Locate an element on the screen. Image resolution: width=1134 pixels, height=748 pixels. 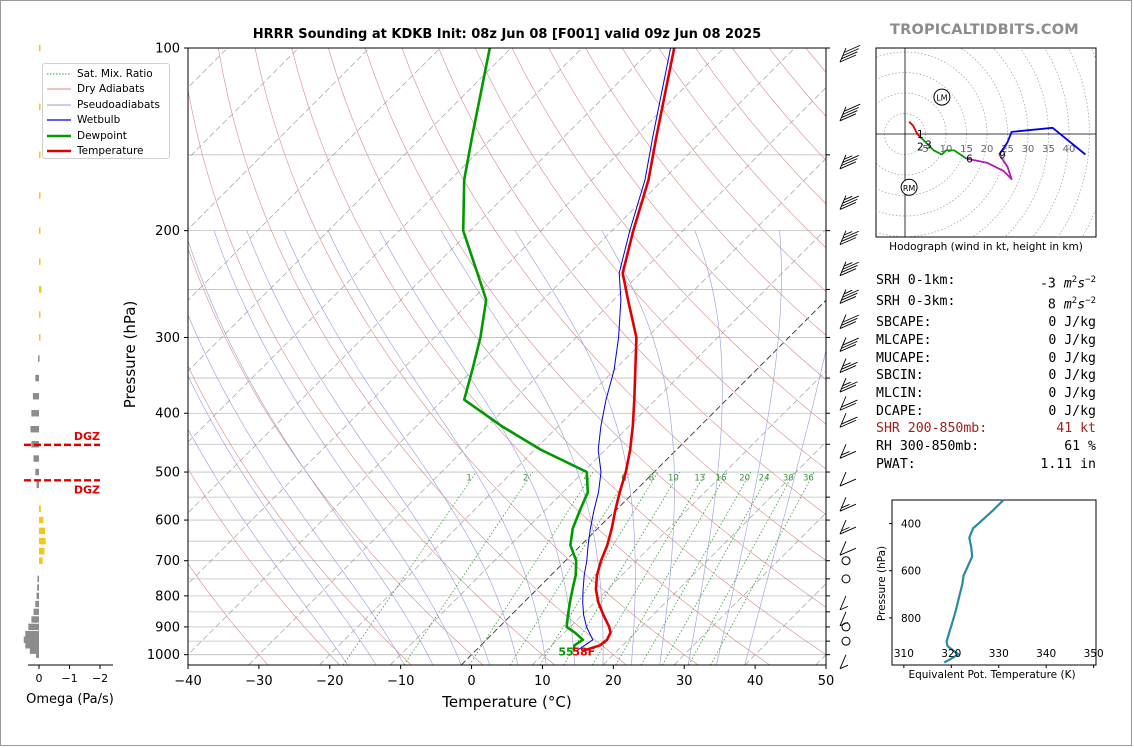
hodograph-segment is located at coordinates (915, 130).